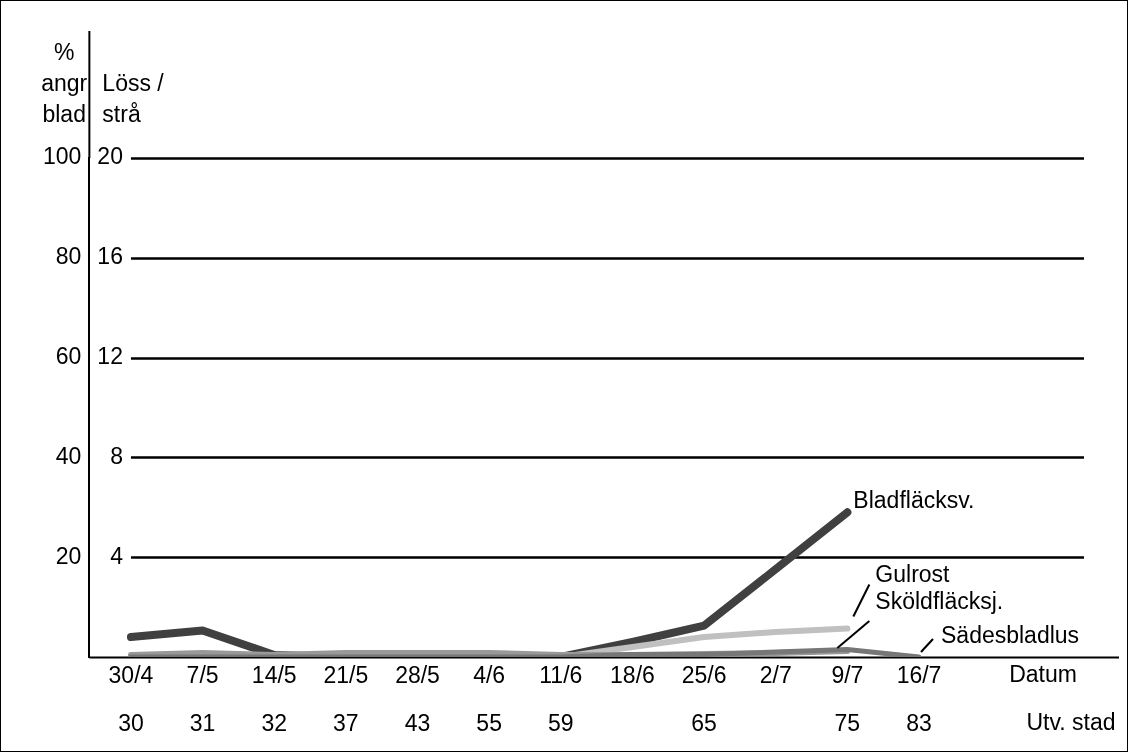 This screenshot has height=752, width=1128. What do you see at coordinates (913, 573) in the screenshot?
I see `text: Gulrost` at bounding box center [913, 573].